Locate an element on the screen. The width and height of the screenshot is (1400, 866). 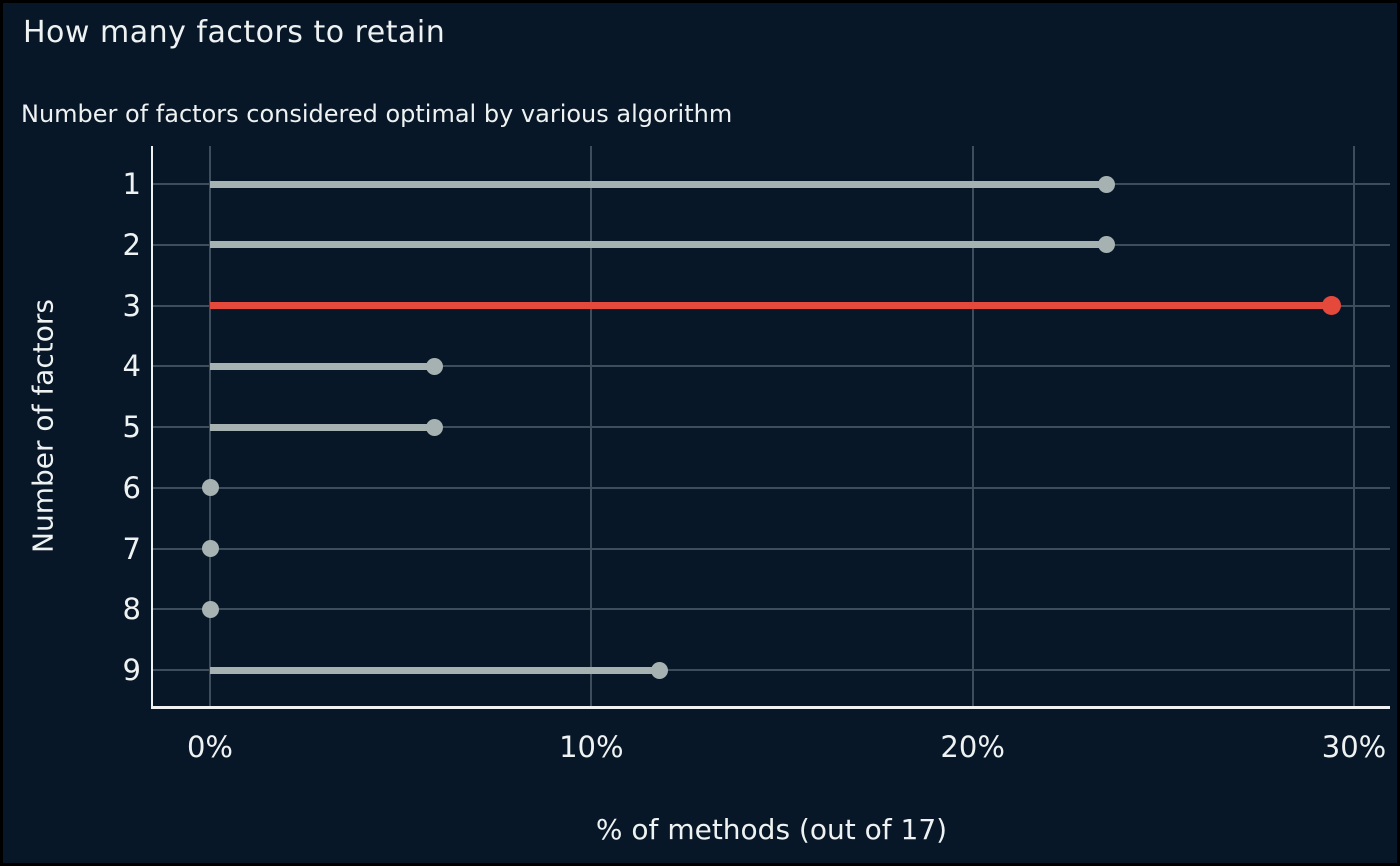
x-axis-label: % of methods (out of 17) is located at coordinates (771, 829).